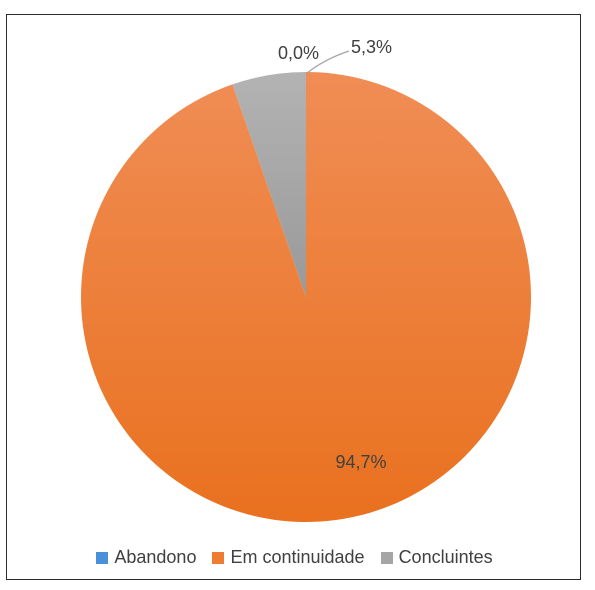  I want to click on chart-legend: Abandono Em continuidade Concluintes, so click(294, 557).